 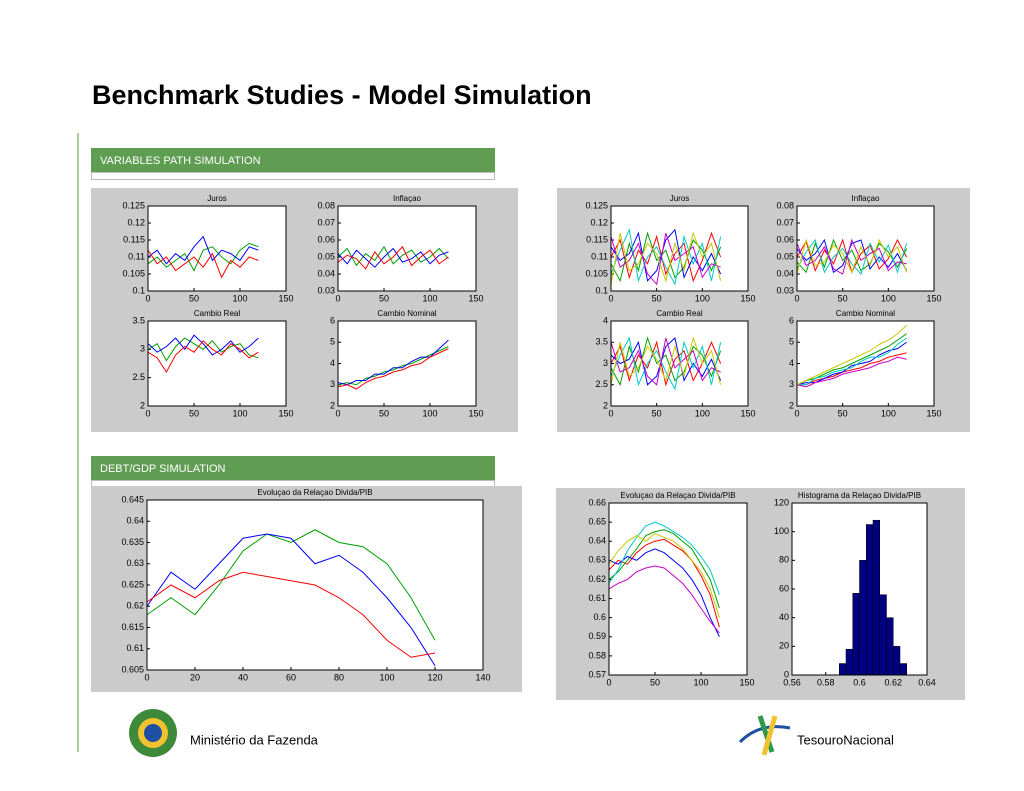 What do you see at coordinates (784, 588) in the screenshot?
I see `y-tick-label: 60` at bounding box center [784, 588].